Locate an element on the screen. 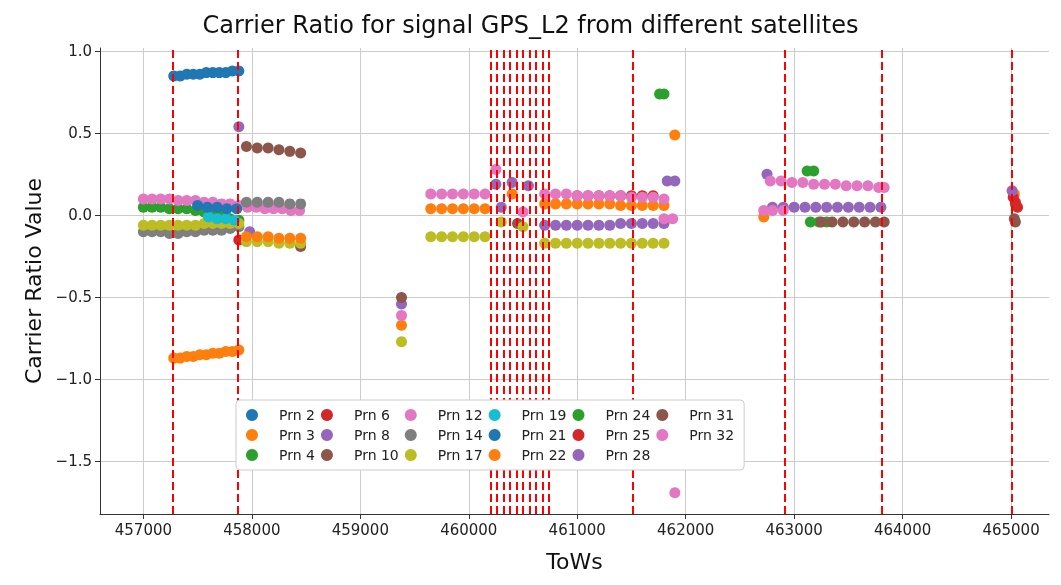 This screenshot has height=585, width=1061. legend-label: Prn 14 is located at coordinates (460, 435).